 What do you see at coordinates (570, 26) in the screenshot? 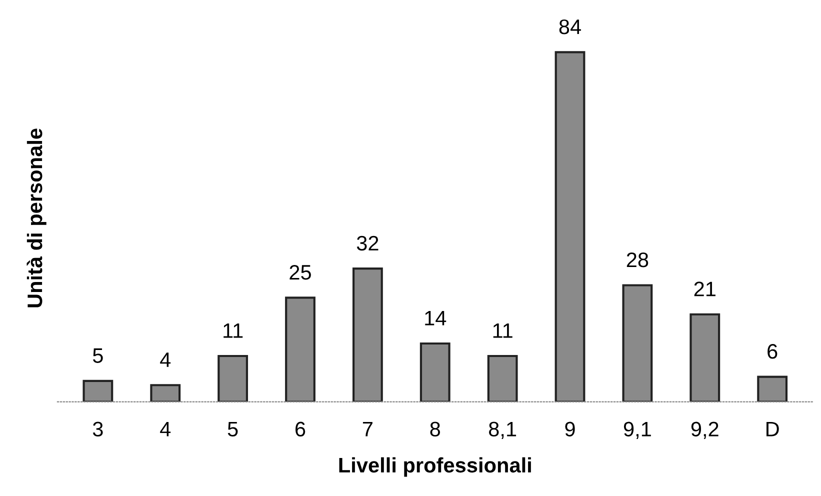
I see `data-label: 84` at bounding box center [570, 26].